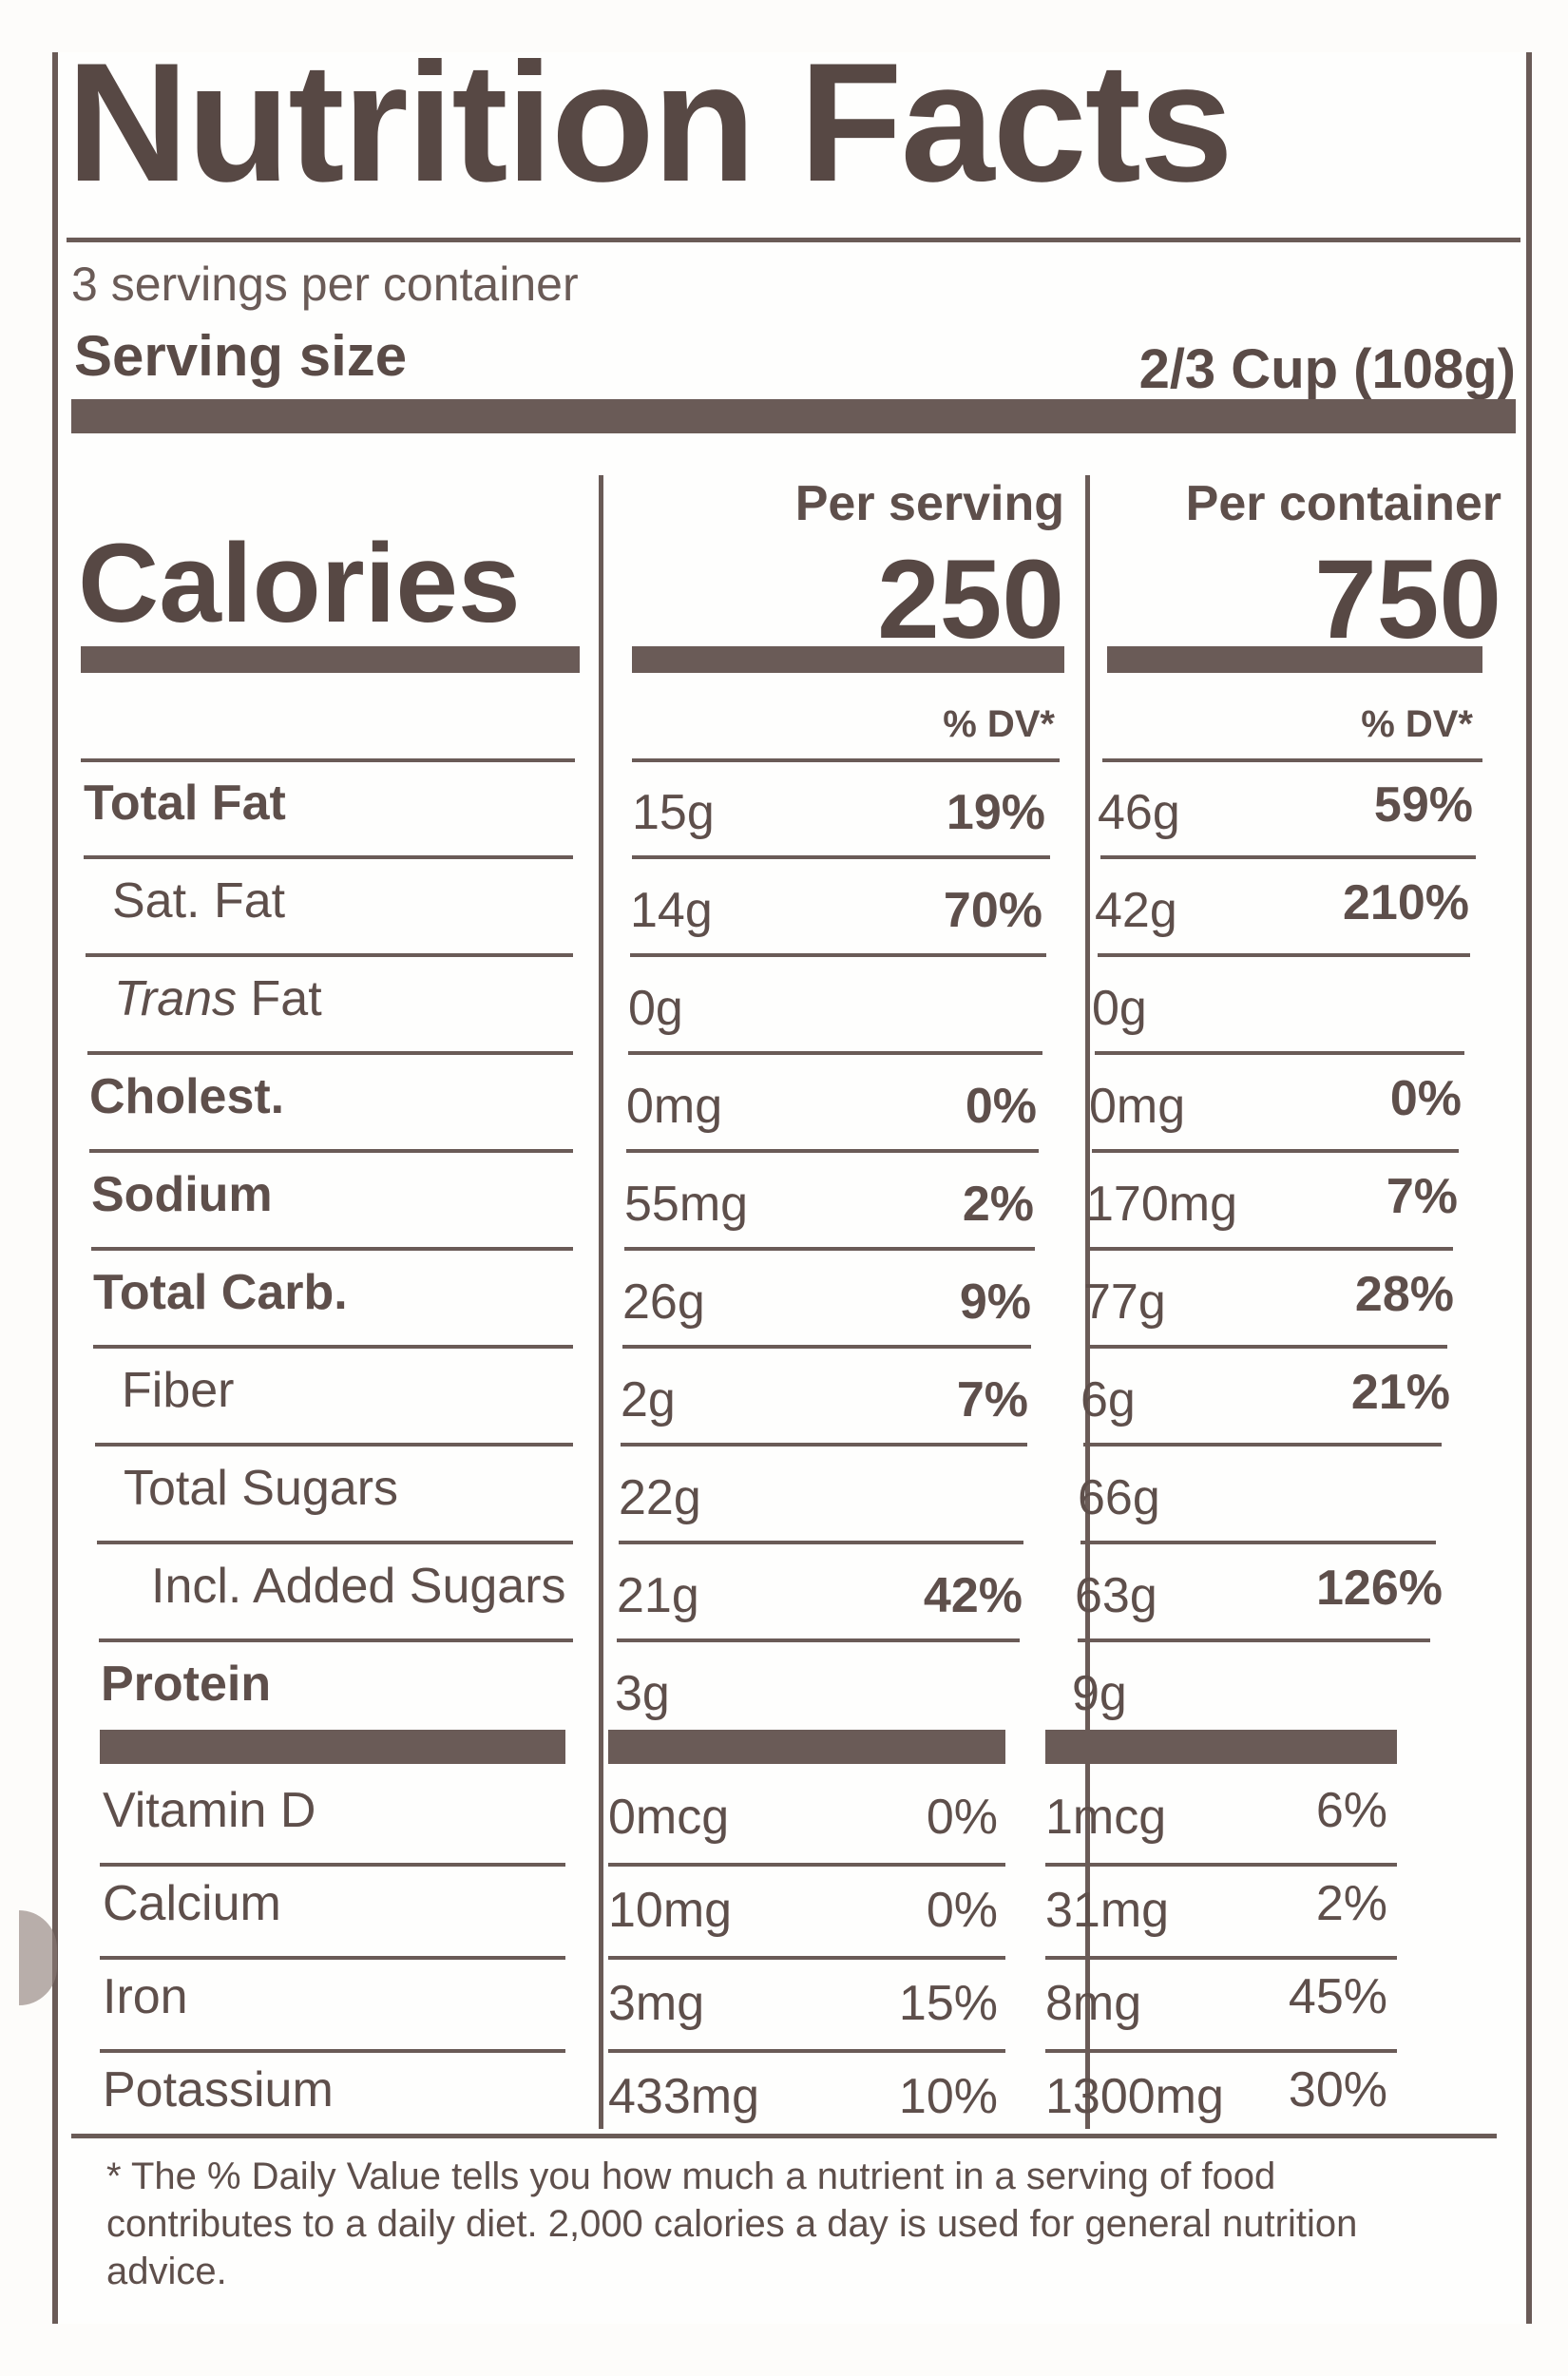 The image size is (1568, 2376). What do you see at coordinates (670, 1910) in the screenshot?
I see `serving-amount: 10mg` at bounding box center [670, 1910].